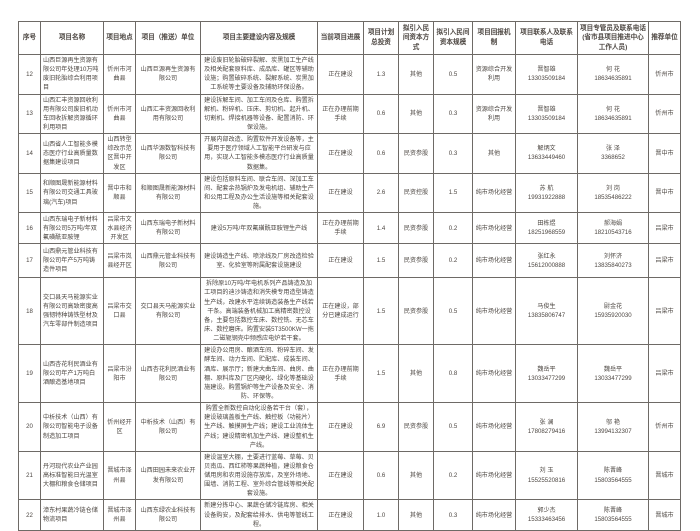 This screenshot has width=700, height=531. What do you see at coordinates (29, 193) in the screenshot?
I see `cell-seq: 15` at bounding box center [29, 193].